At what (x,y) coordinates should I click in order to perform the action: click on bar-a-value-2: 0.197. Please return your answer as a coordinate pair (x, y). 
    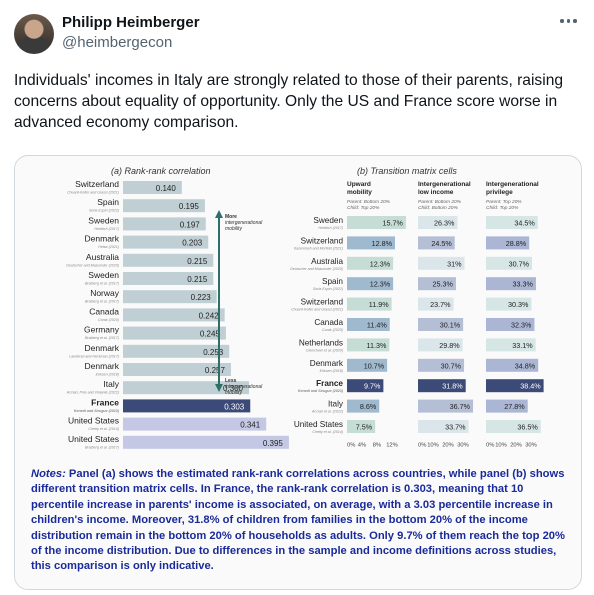
    Looking at the image, I should click on (190, 224).